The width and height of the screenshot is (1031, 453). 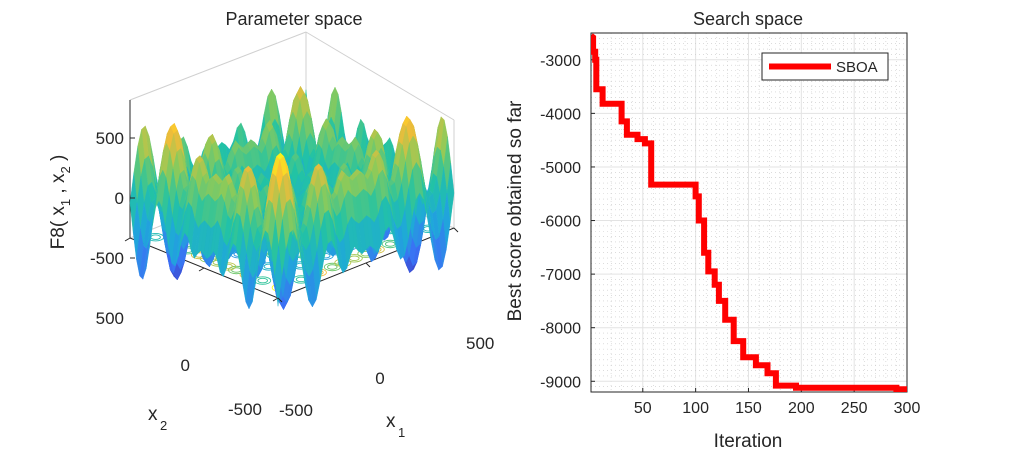 What do you see at coordinates (480, 343) in the screenshot?
I see `x-tick-label: 500` at bounding box center [480, 343].